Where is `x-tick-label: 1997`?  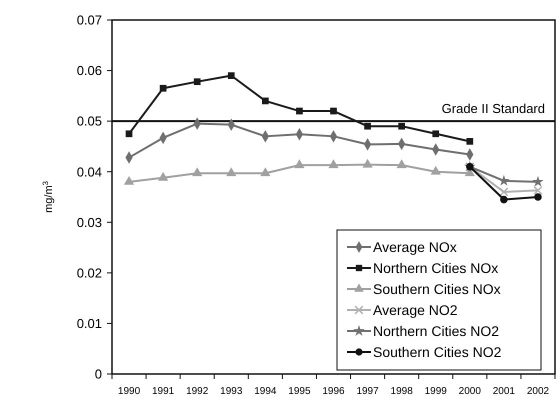
x-tick-label: 1997 is located at coordinates (368, 391).